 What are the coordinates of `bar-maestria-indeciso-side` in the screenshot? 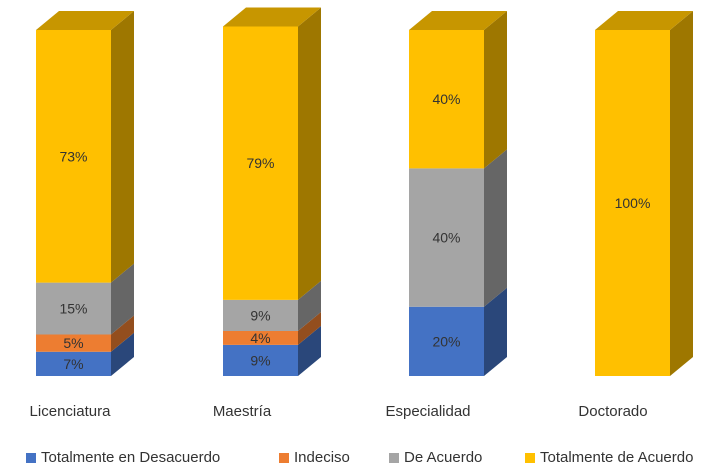 It's located at (309, 328).